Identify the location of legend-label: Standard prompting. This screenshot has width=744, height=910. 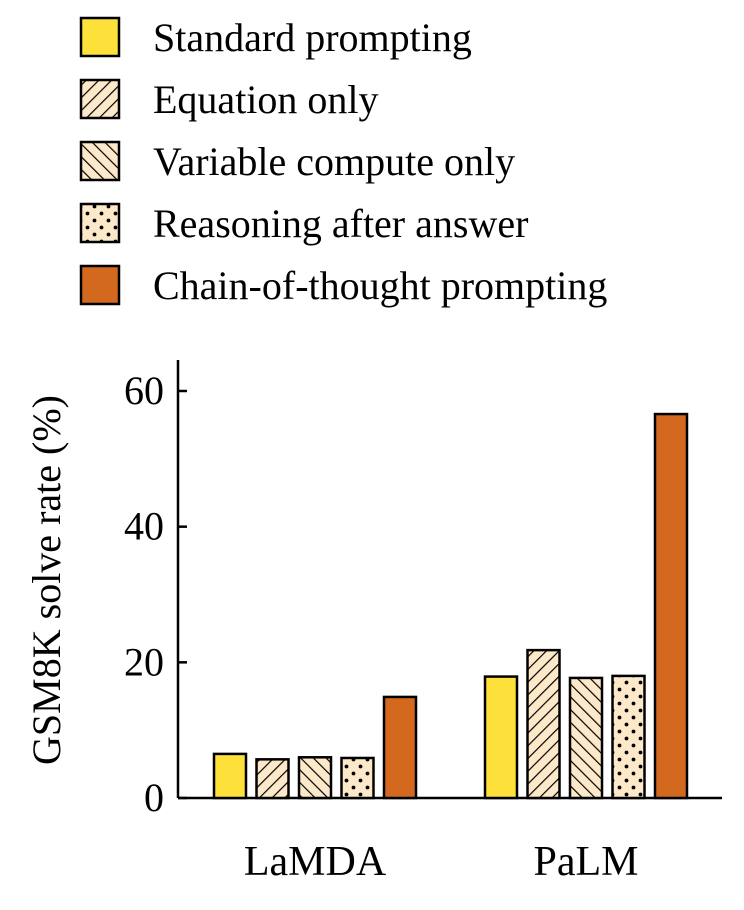
(312, 37).